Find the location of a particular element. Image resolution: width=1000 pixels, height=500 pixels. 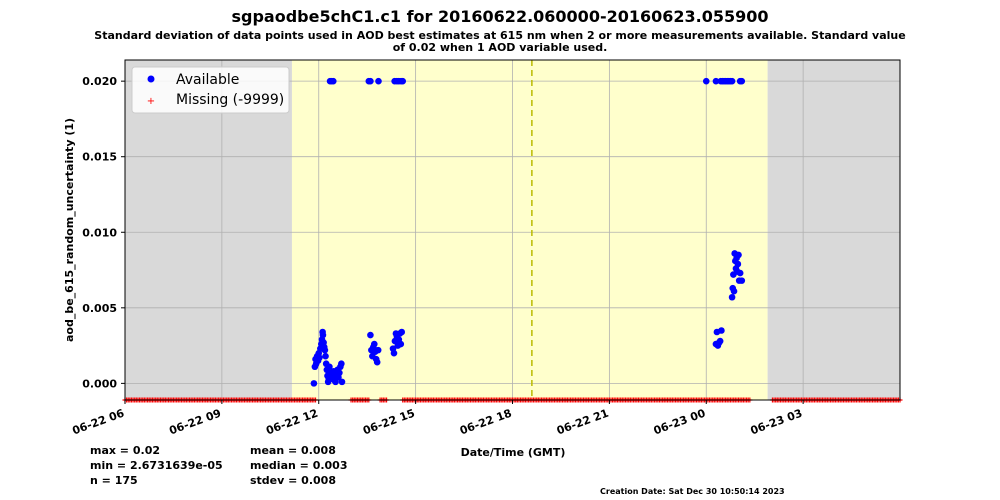

legend-missing-marker: + is located at coordinates (151, 101).